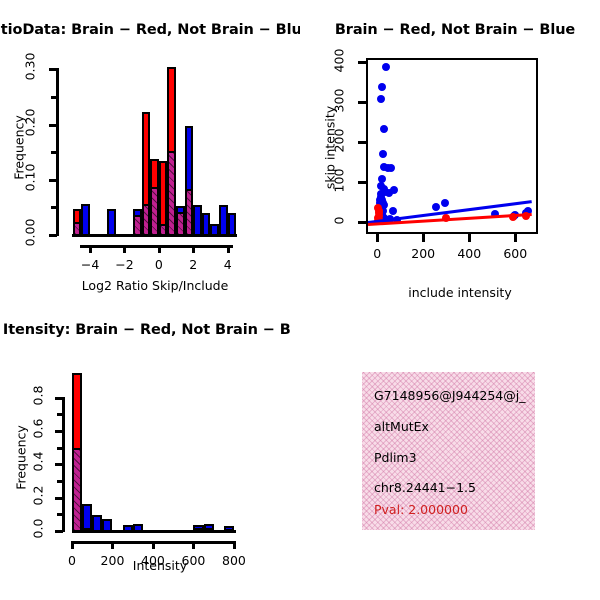  What do you see at coordinates (450, 395) in the screenshot?
I see `annotation-event-id: G7148956@J944254@j_` at bounding box center [450, 395].